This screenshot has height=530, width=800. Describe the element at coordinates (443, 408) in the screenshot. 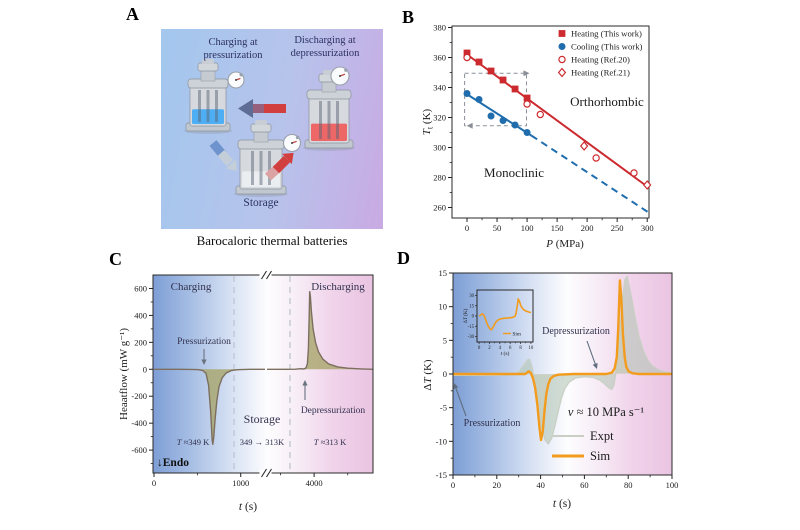

I see `d-ytick-label: -5` at that location.